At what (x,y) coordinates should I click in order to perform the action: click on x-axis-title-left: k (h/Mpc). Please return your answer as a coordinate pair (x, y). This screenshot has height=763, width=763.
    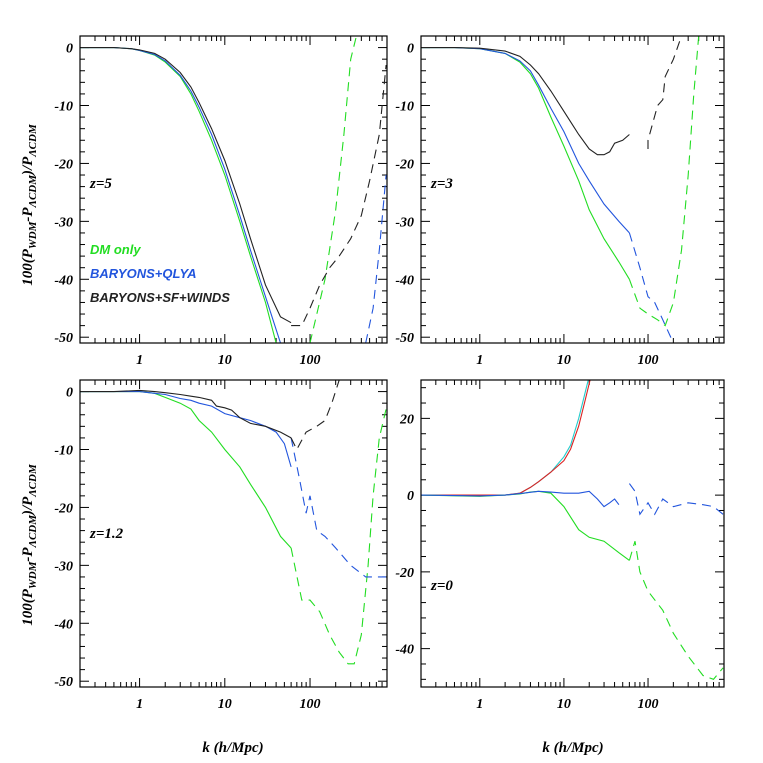
    Looking at the image, I should click on (232, 748).